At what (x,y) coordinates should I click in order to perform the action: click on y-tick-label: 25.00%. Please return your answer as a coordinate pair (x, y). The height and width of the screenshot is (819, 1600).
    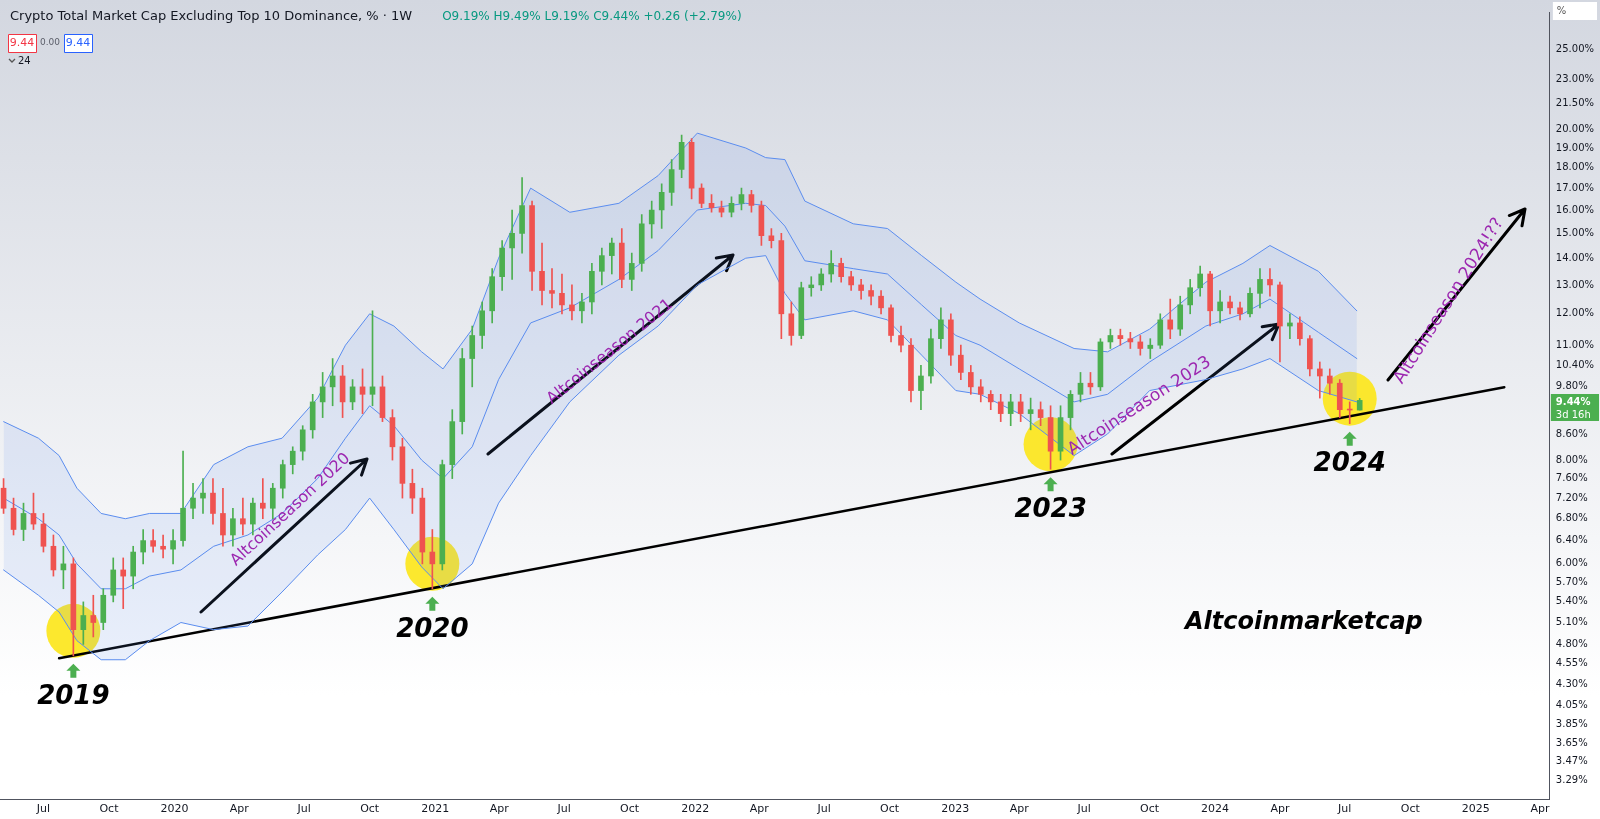
    Looking at the image, I should click on (1575, 48).